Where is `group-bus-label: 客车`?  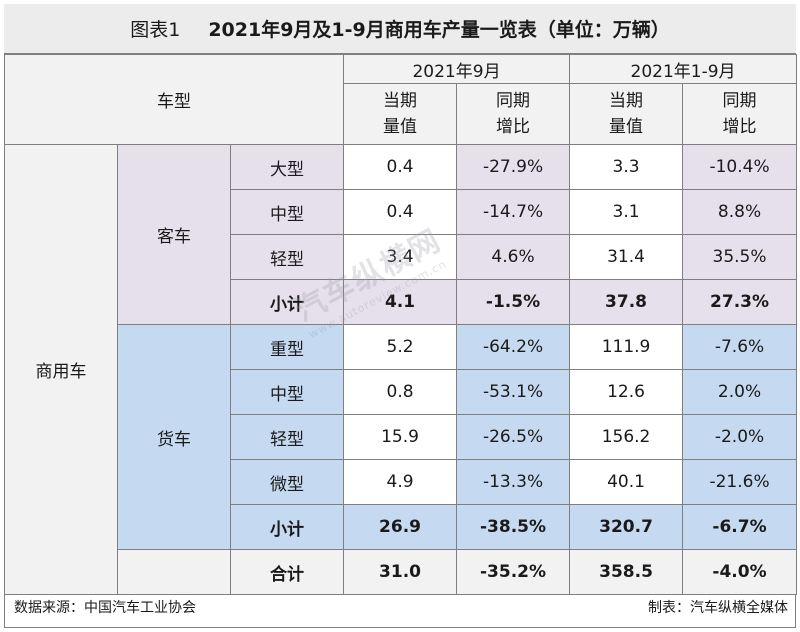
group-bus-label: 客车 is located at coordinates (174, 234).